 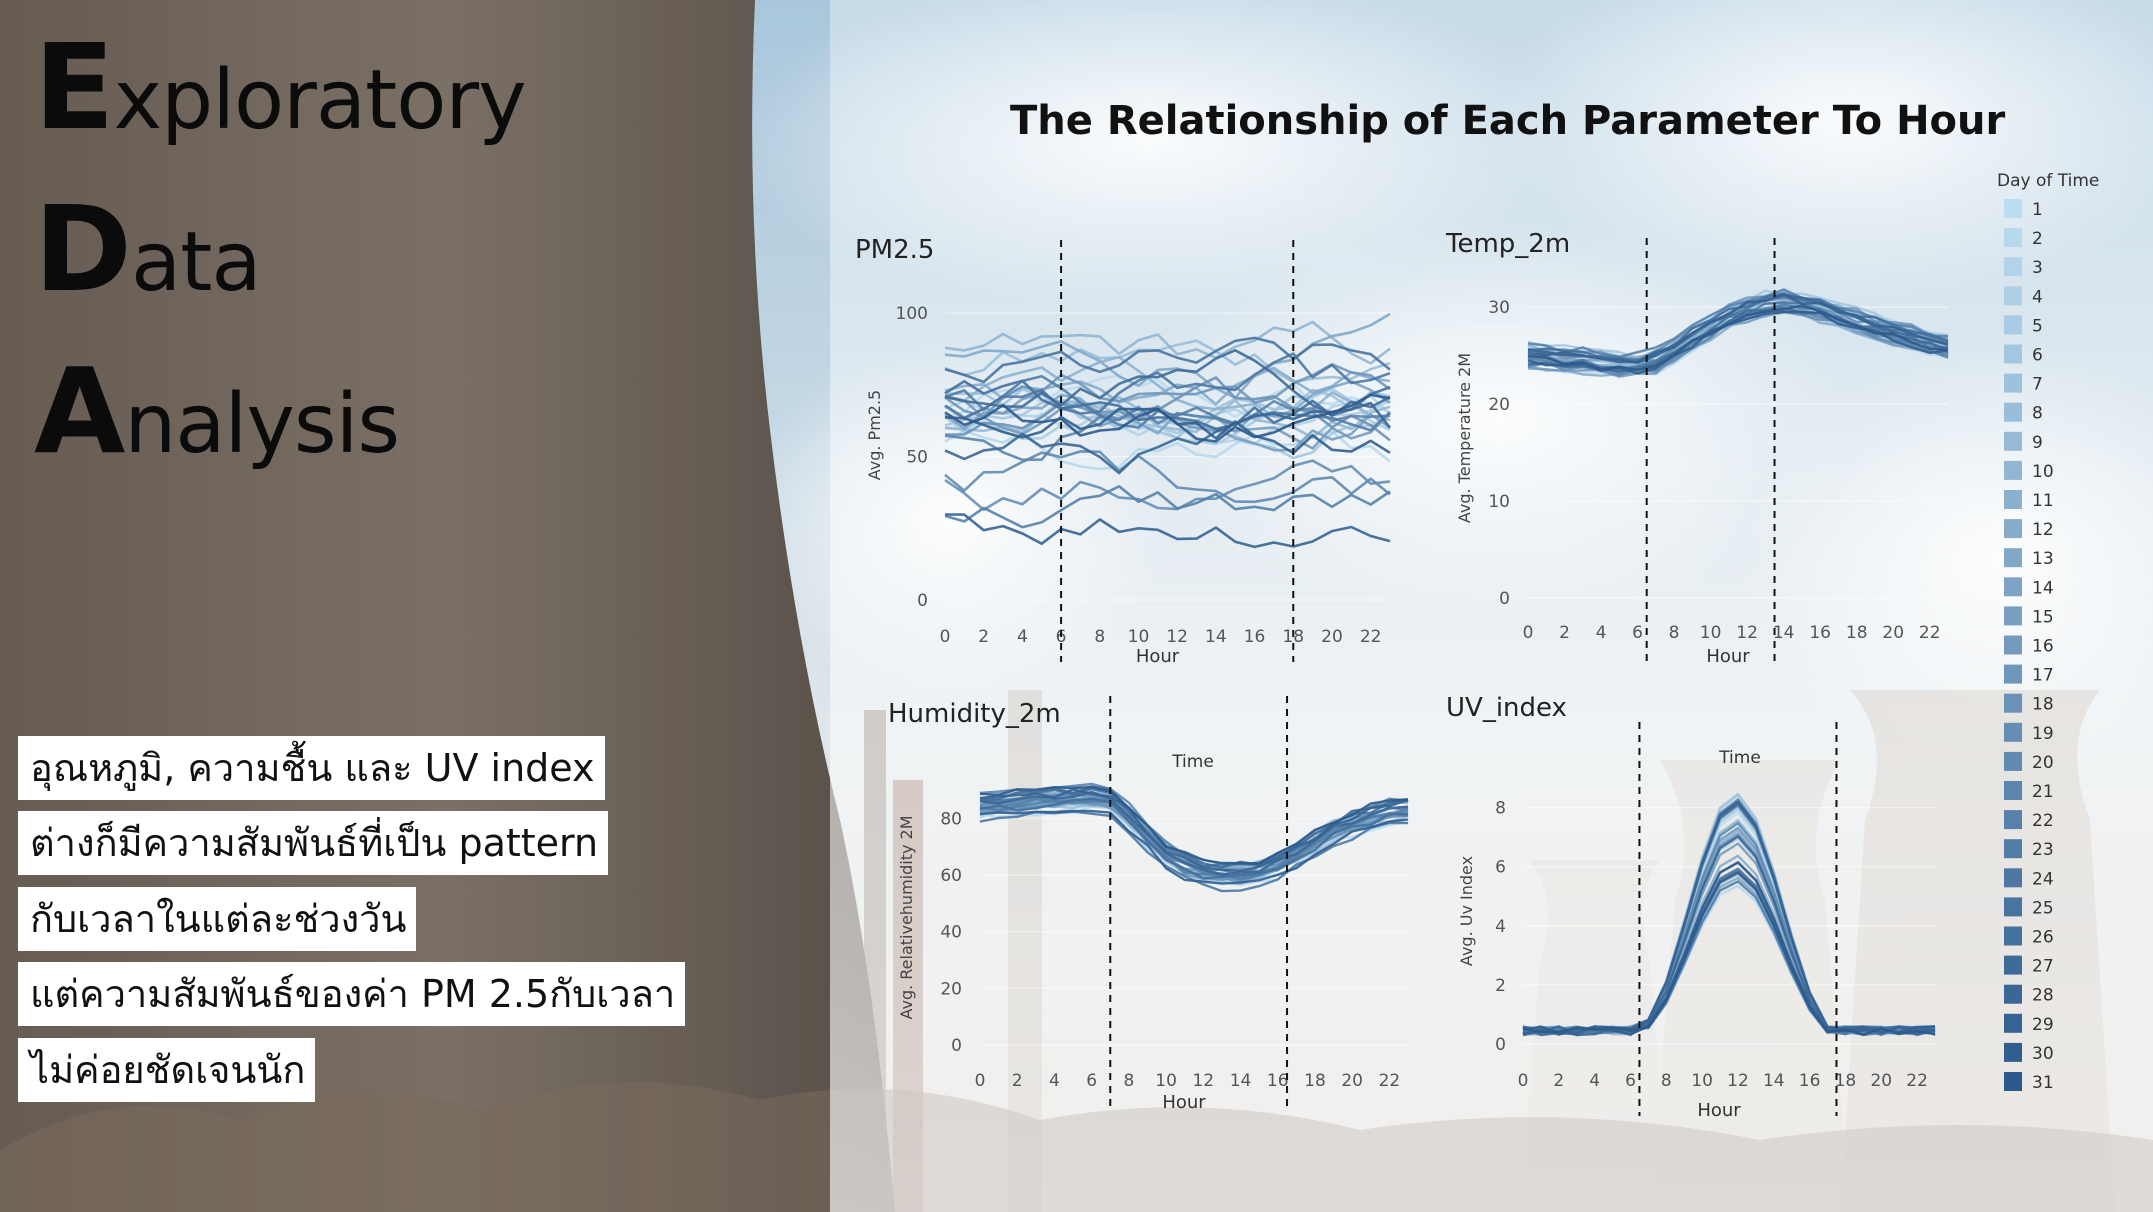 What do you see at coordinates (1506, 708) in the screenshot?
I see `chart-title: UV_index` at bounding box center [1506, 708].